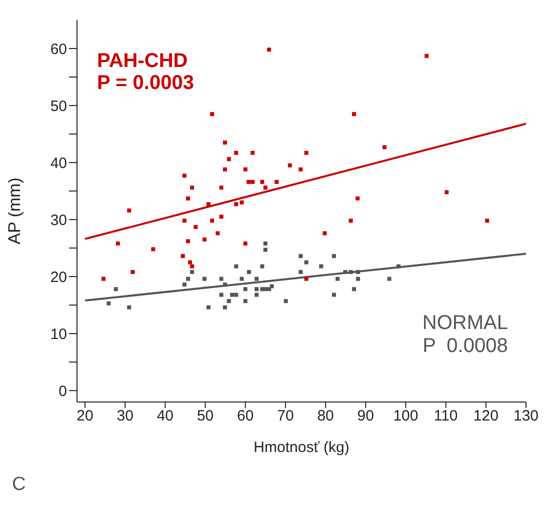 This screenshot has width=558, height=510. Describe the element at coordinates (205, 416) in the screenshot. I see `x-tick-label: 50` at that location.